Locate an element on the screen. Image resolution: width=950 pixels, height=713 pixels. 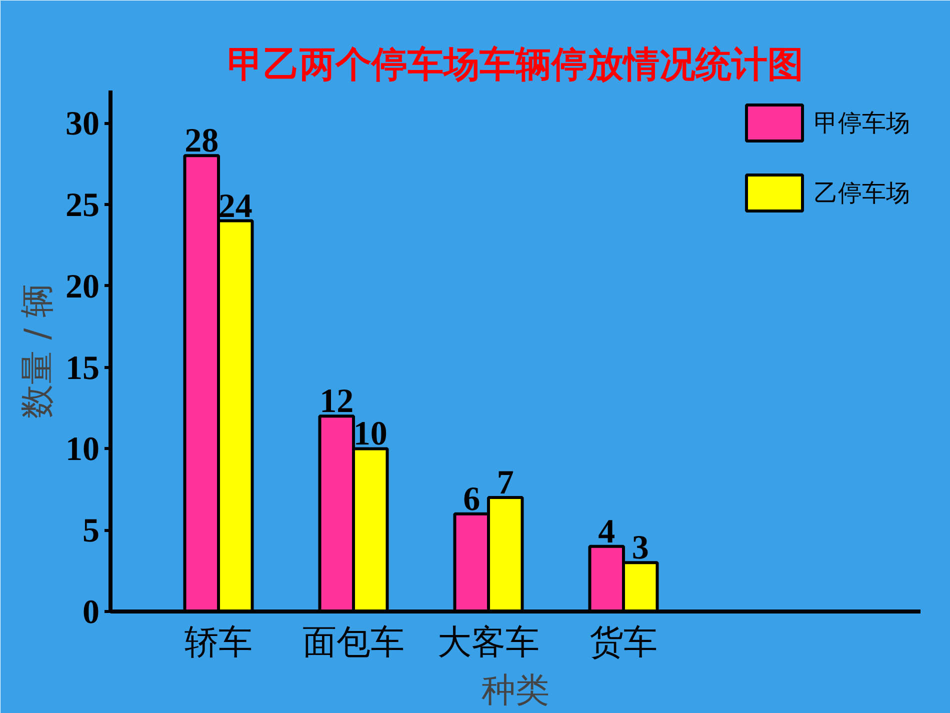
data-label: 6 is located at coordinates (471, 499).